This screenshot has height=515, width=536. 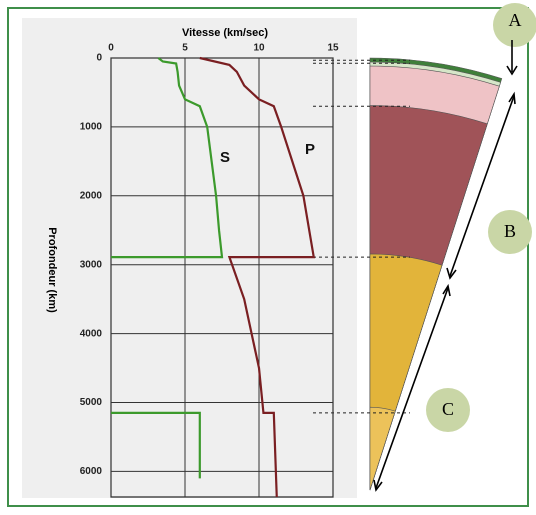 What do you see at coordinates (185, 48) in the screenshot?
I see `x-tick-label: 5` at bounding box center [185, 48].